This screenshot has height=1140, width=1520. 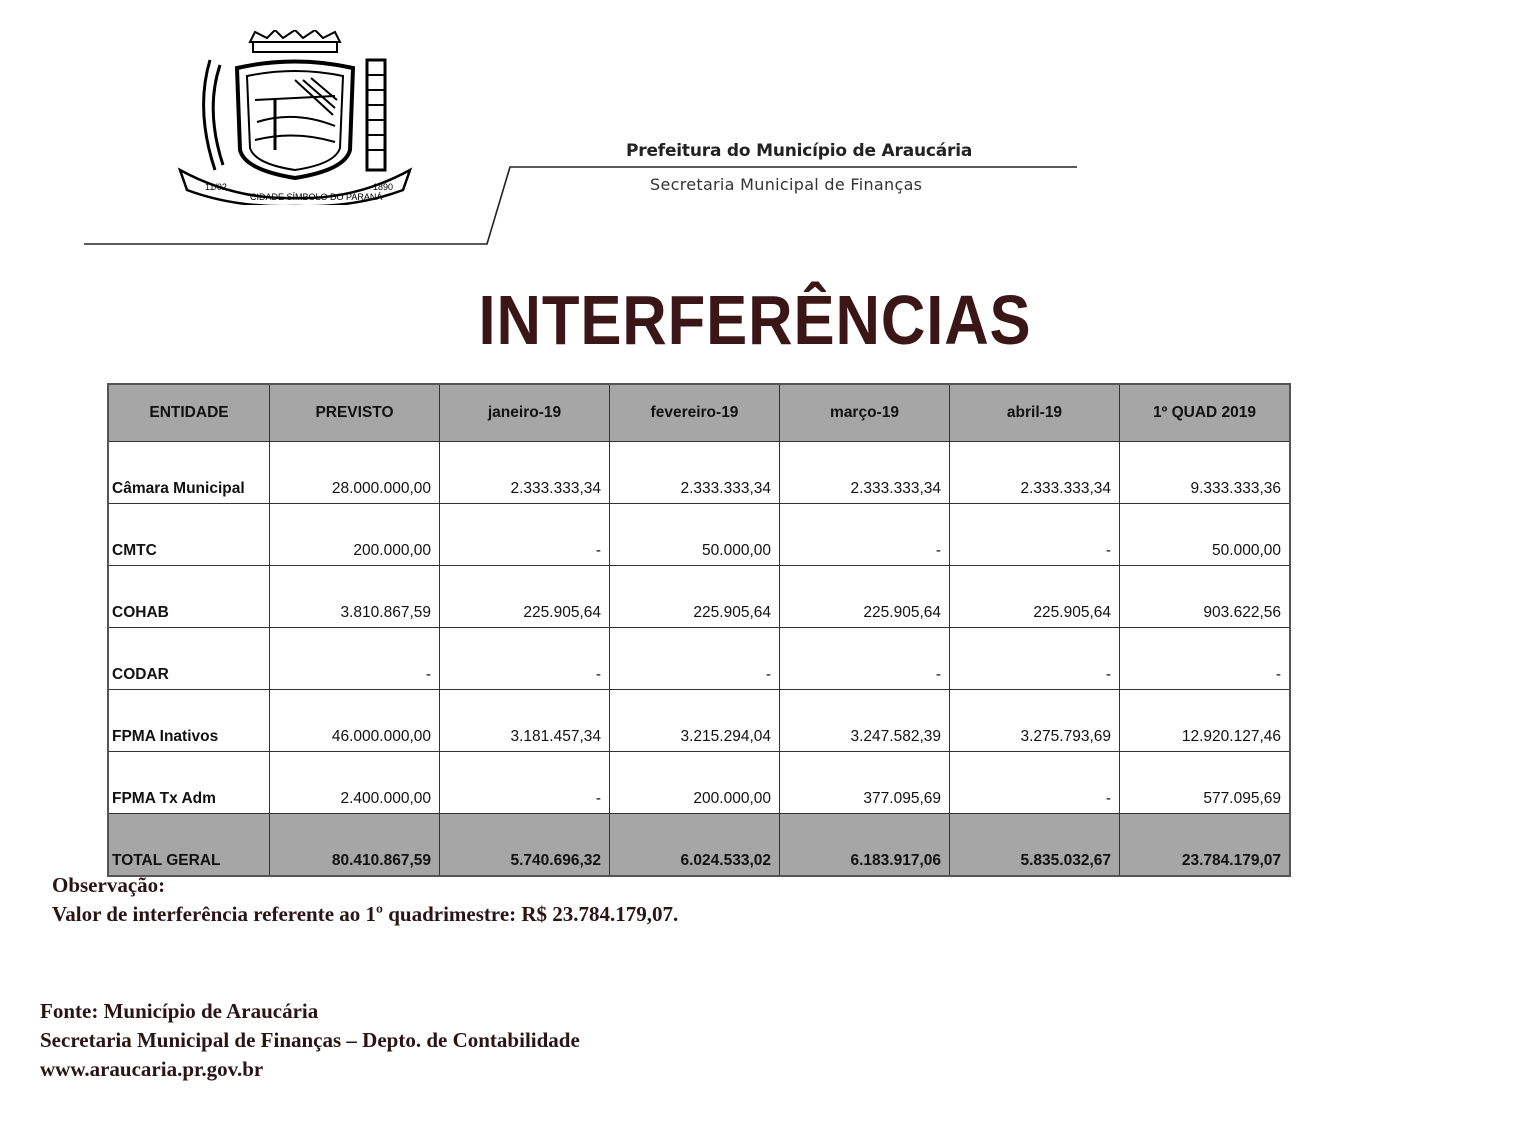 I want to click on entity-cell: FPMA Inativos, so click(x=188, y=720).